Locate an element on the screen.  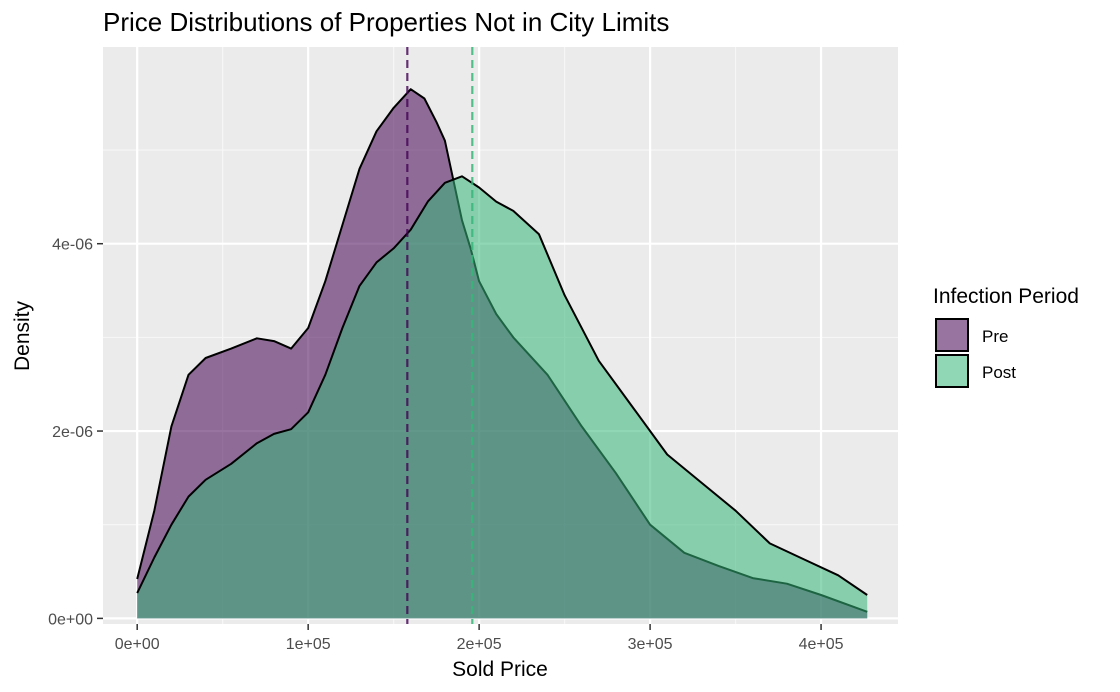
x-axis-label: Sold Price is located at coordinates (500, 669).